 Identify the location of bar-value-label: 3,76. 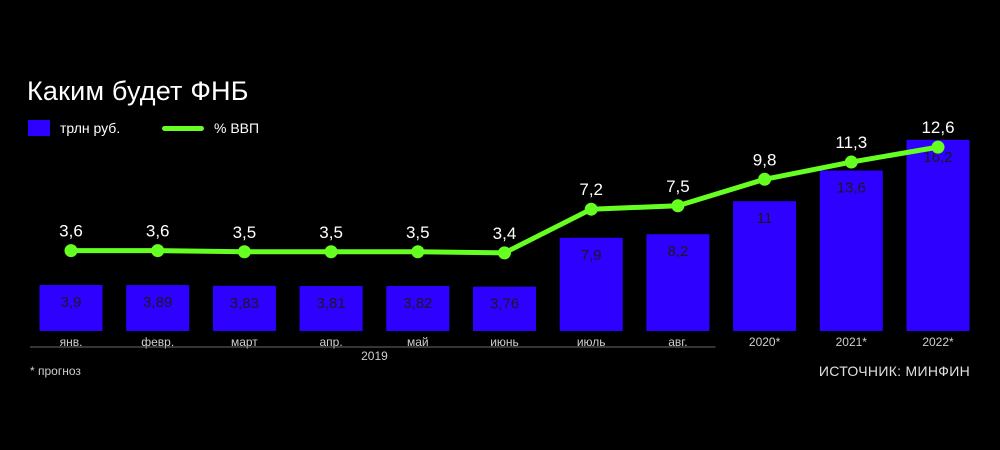
(504, 304).